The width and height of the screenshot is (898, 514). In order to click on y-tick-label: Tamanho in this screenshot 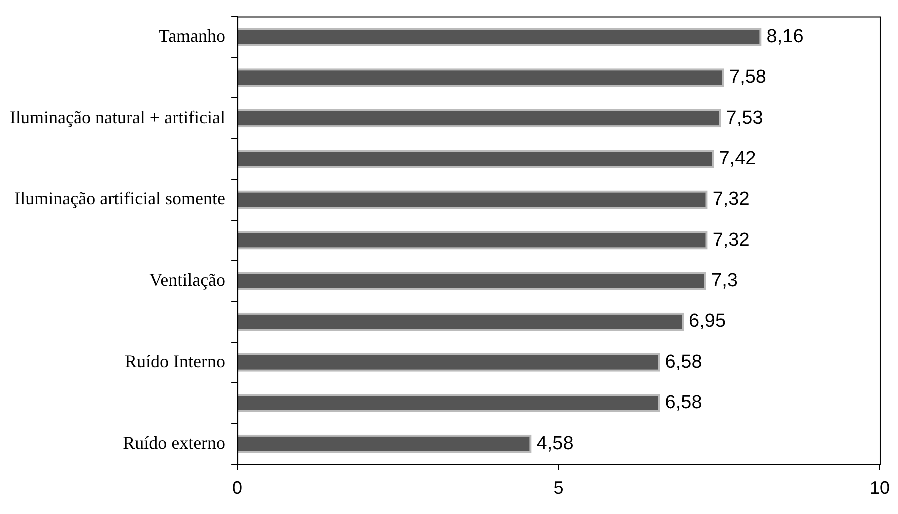, I will do `click(192, 36)`.